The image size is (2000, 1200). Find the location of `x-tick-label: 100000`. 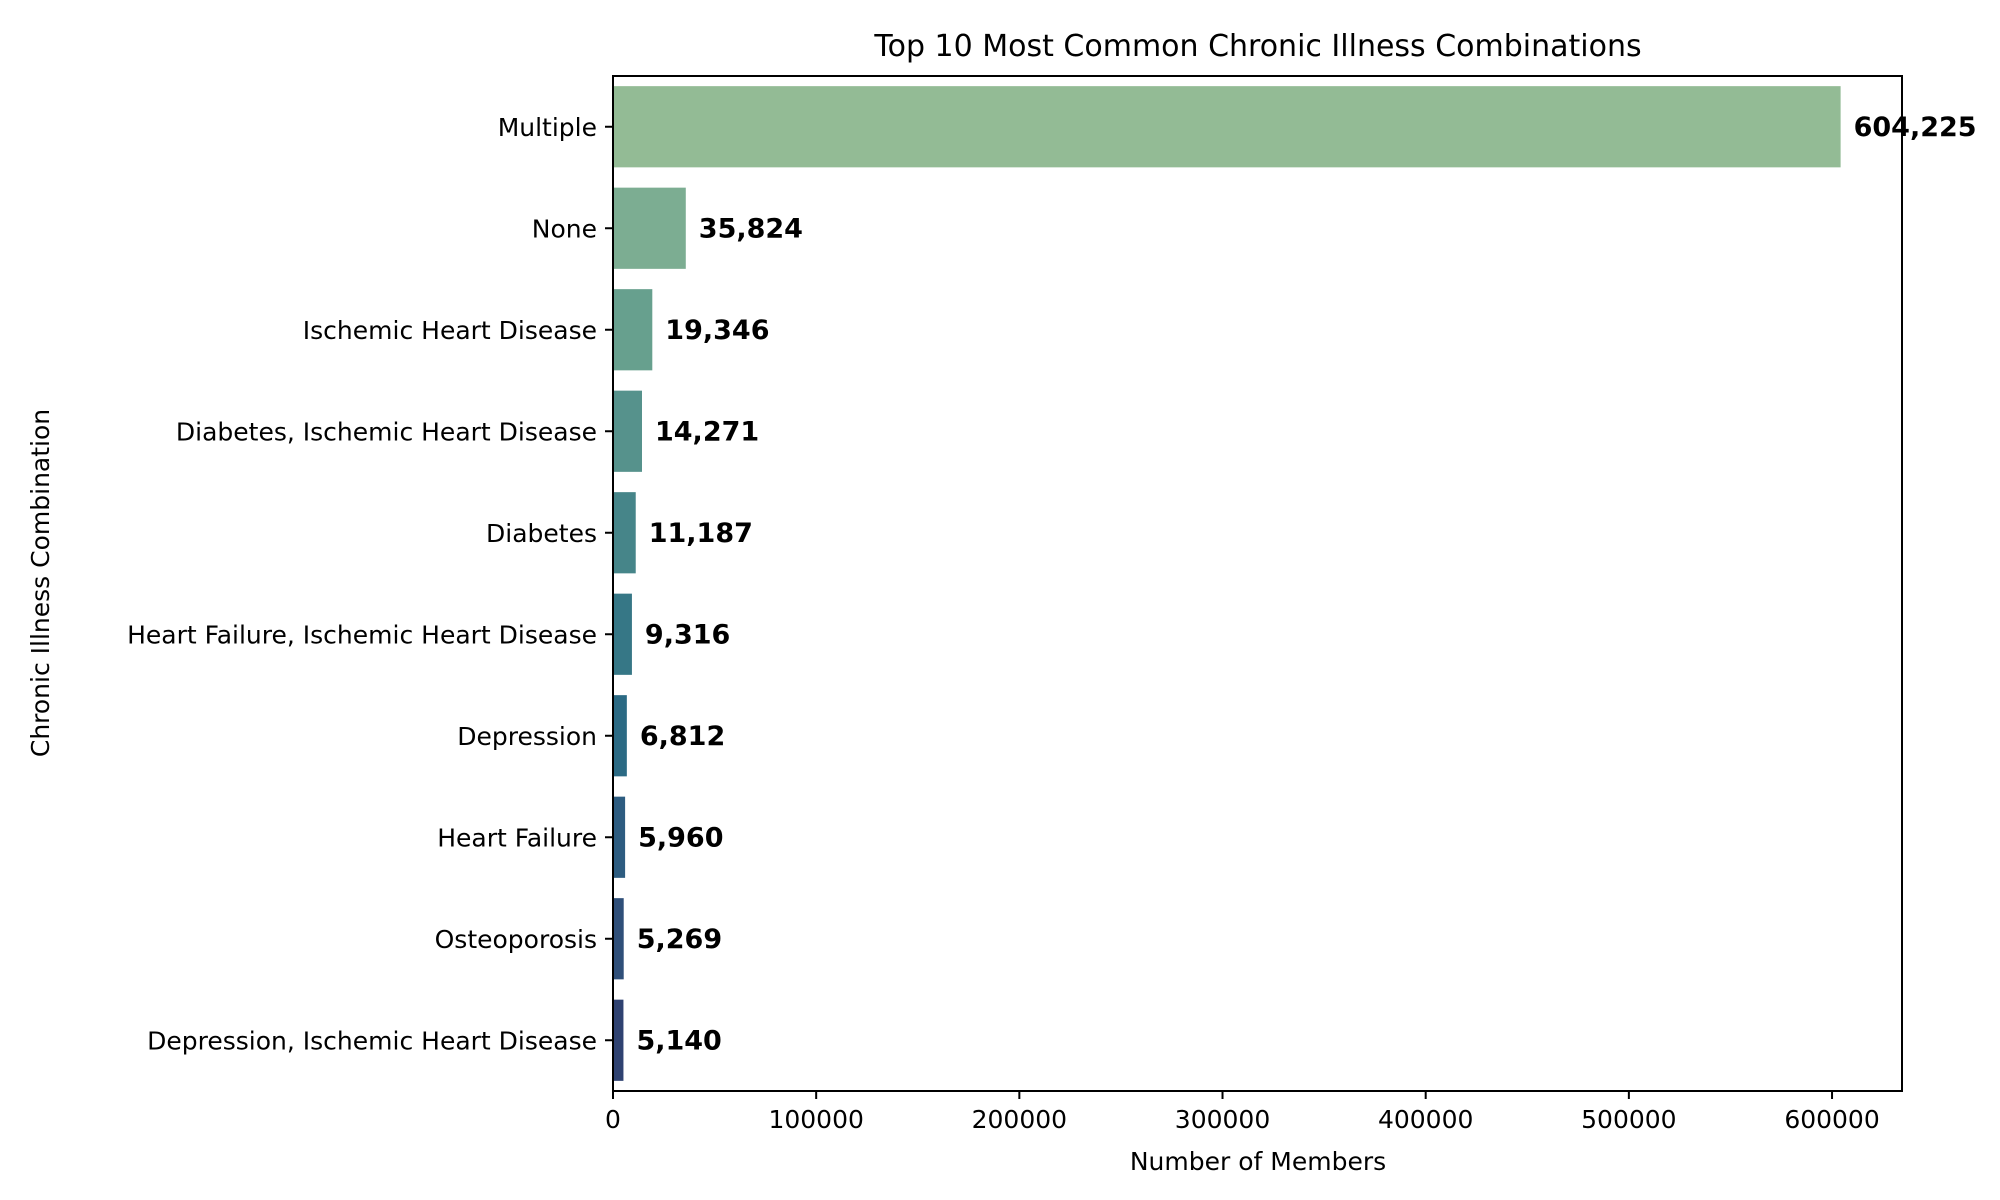

x-tick-label: 100000 is located at coordinates (815, 1119).